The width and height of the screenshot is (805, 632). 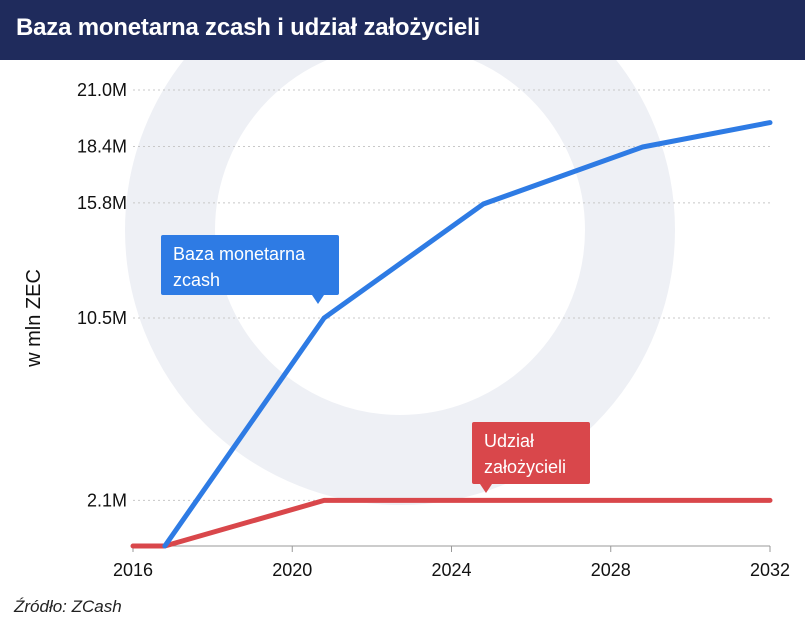 What do you see at coordinates (531, 453) in the screenshot?
I see `callout-udzial-zalozycieli-box` at bounding box center [531, 453].